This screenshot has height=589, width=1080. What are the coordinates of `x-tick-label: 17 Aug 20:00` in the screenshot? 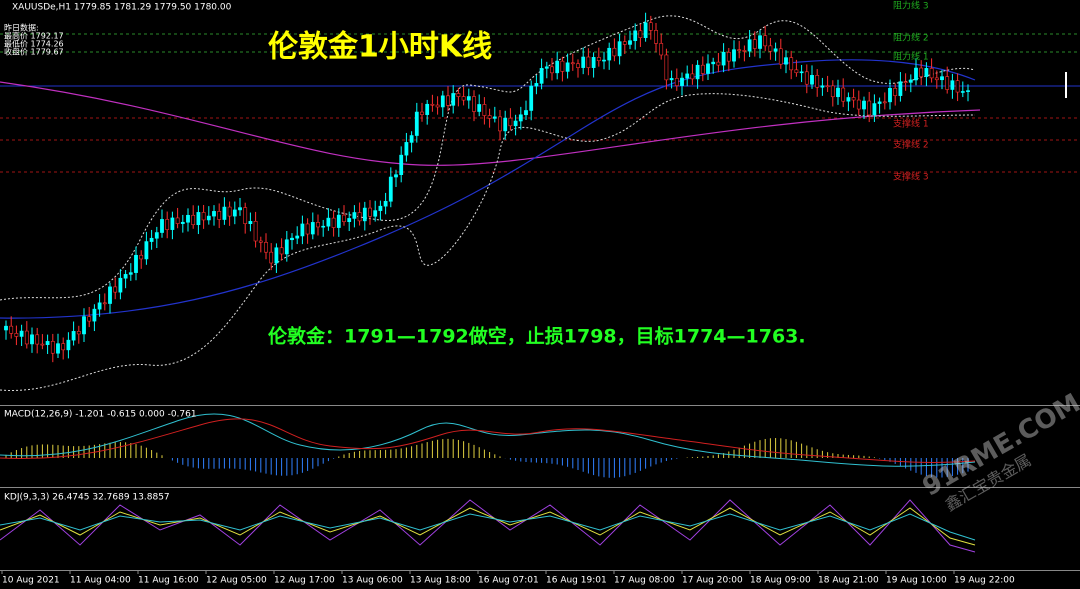 It's located at (712, 581).